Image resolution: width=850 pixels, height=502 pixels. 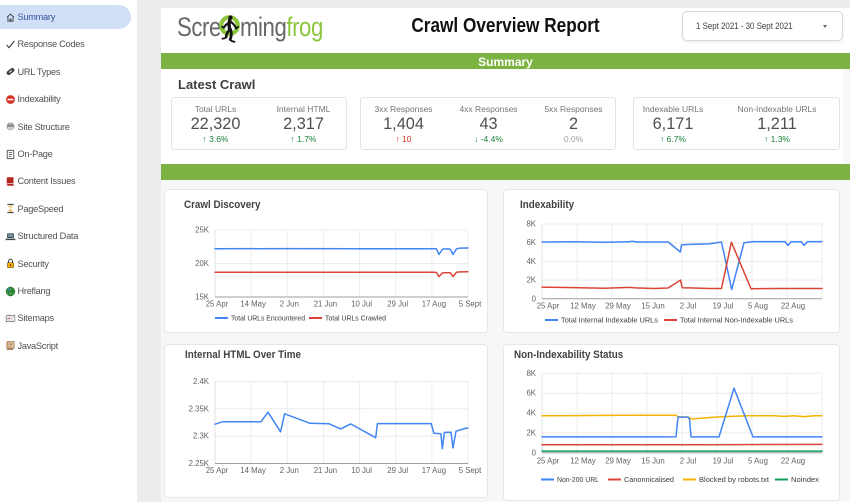 I want to click on svg-text: Total URLs Encountered, so click(x=268, y=318).